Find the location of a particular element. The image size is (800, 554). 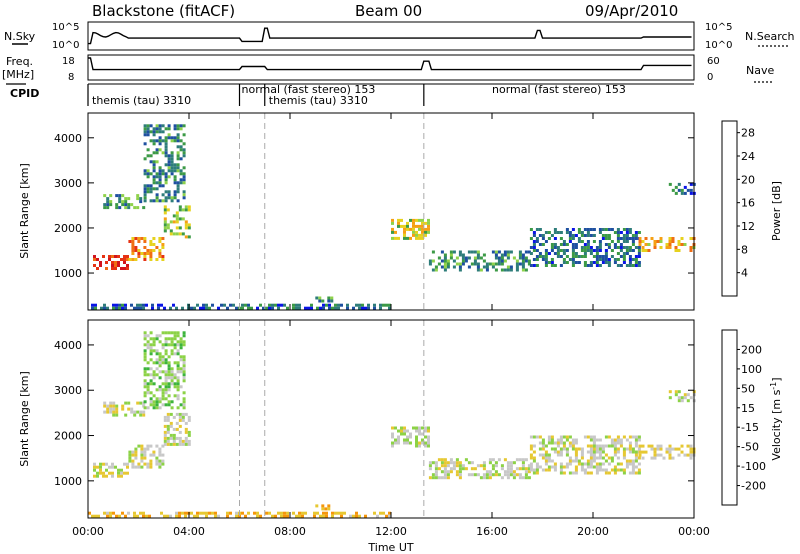

x-tick-label: 20:00 is located at coordinates (593, 531).